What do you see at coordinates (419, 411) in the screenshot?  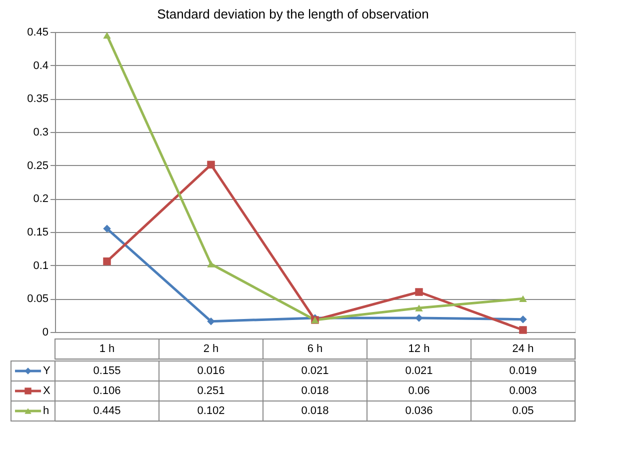 I see `data-label: 0.036` at bounding box center [419, 411].